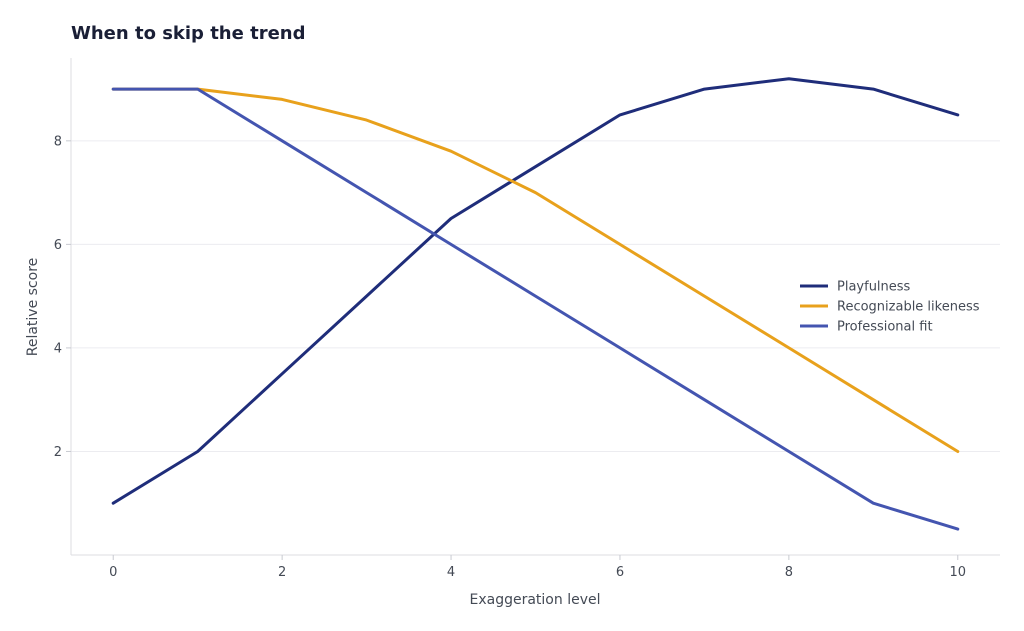 Image resolution: width=1024 pixels, height=631 pixels. What do you see at coordinates (789, 572) in the screenshot?
I see `x-tick-label-8: 8` at bounding box center [789, 572].